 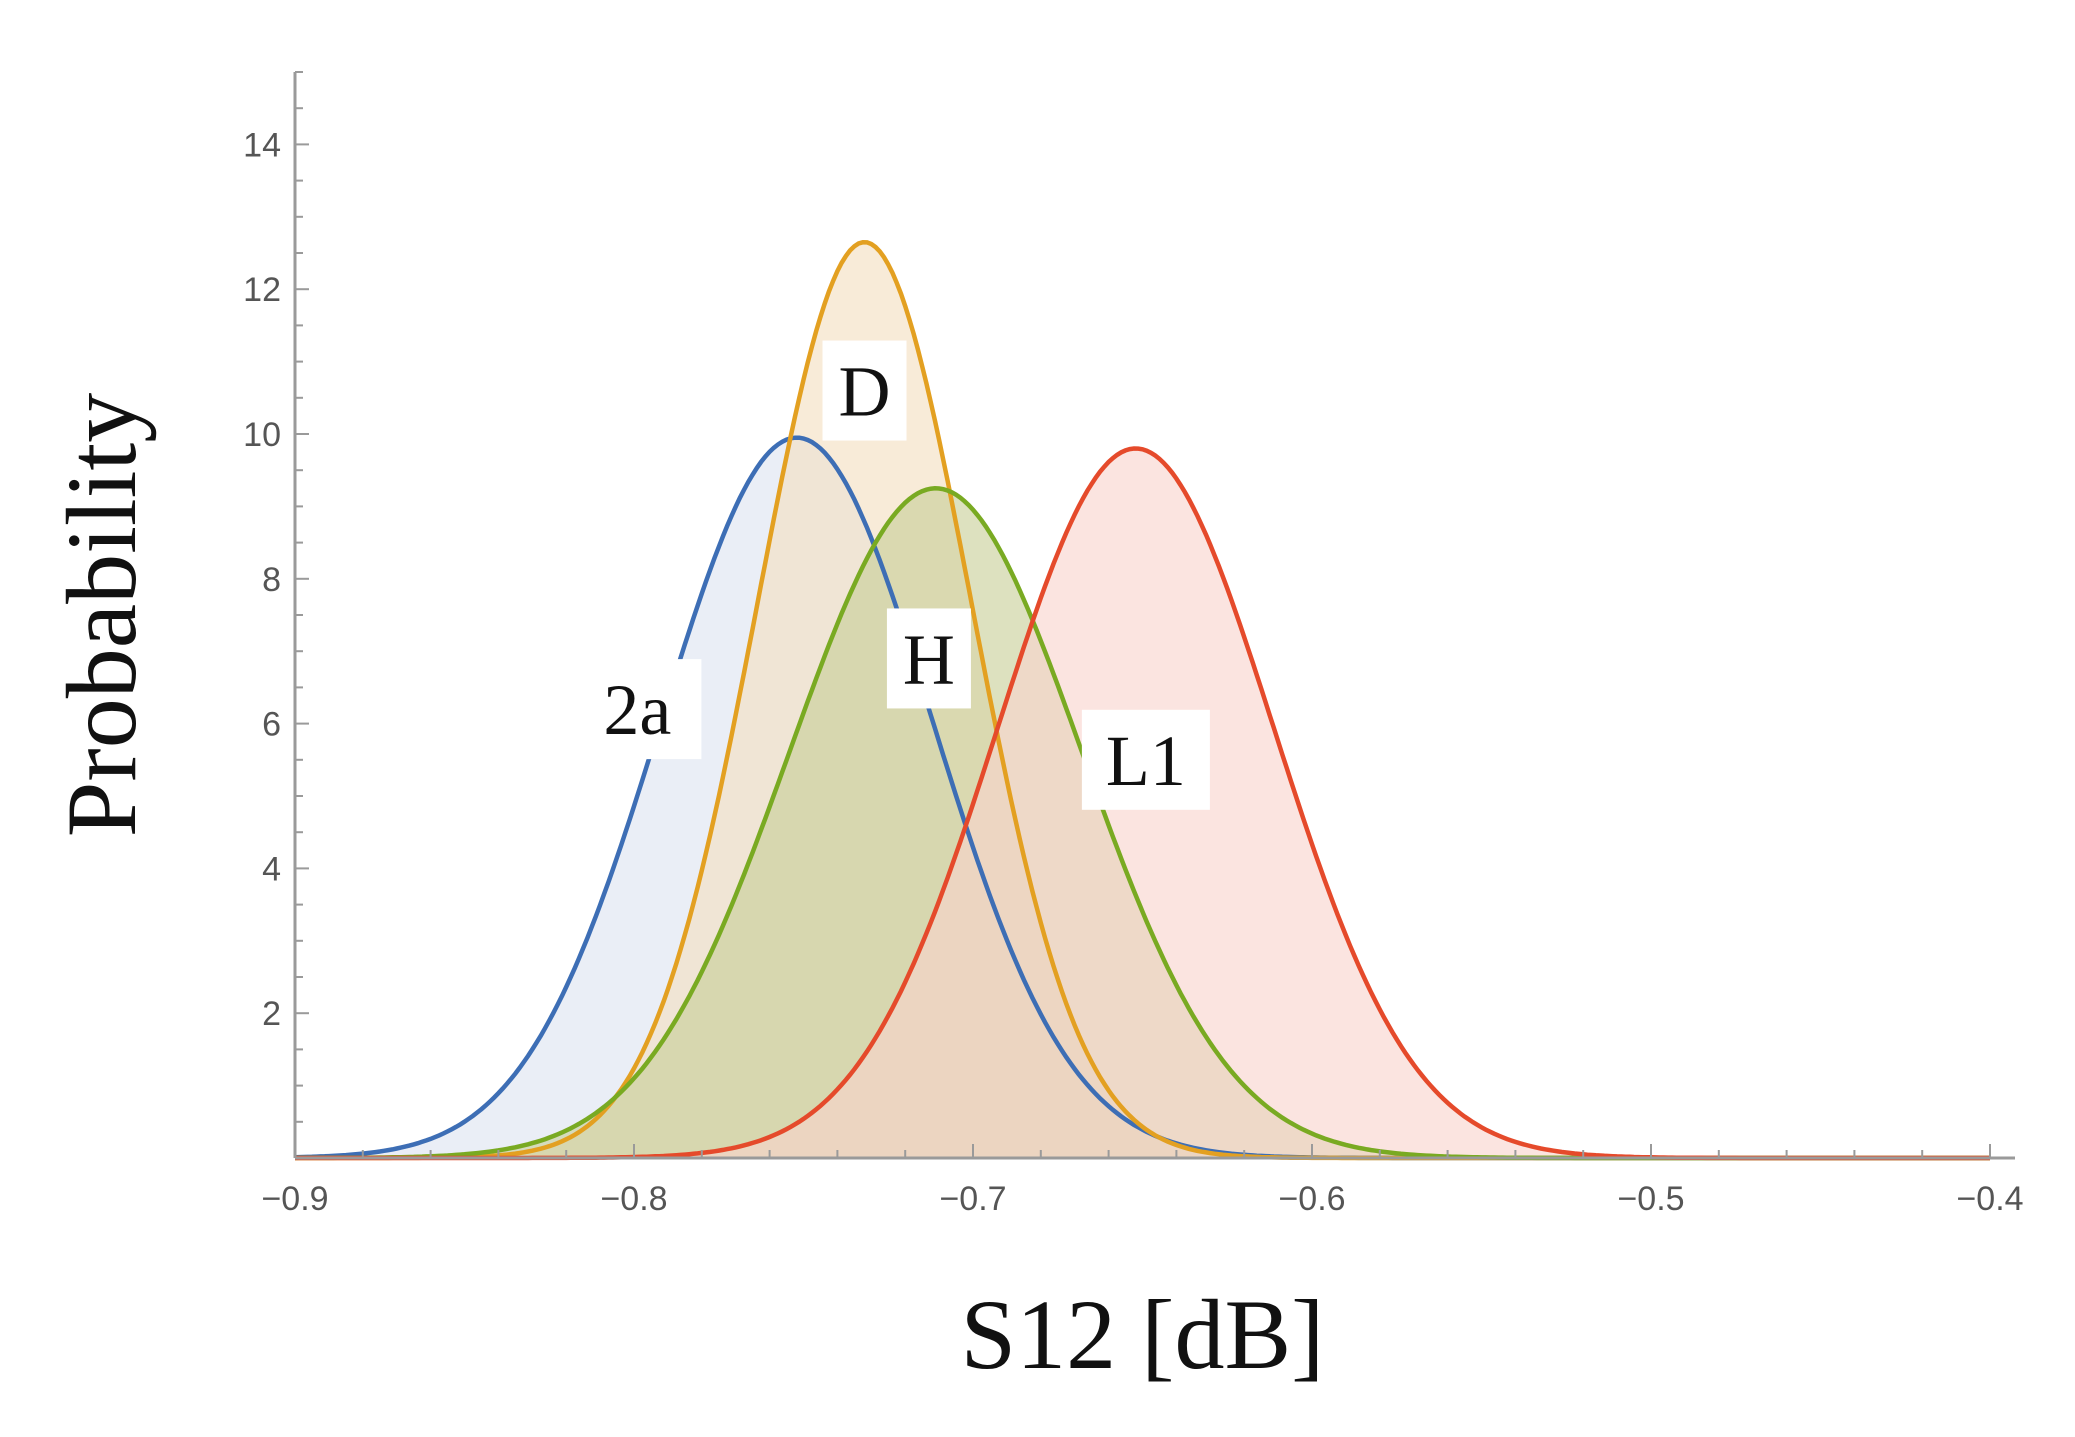 I want to click on x-tick-label: −0.6, so click(x=1311, y=1199).